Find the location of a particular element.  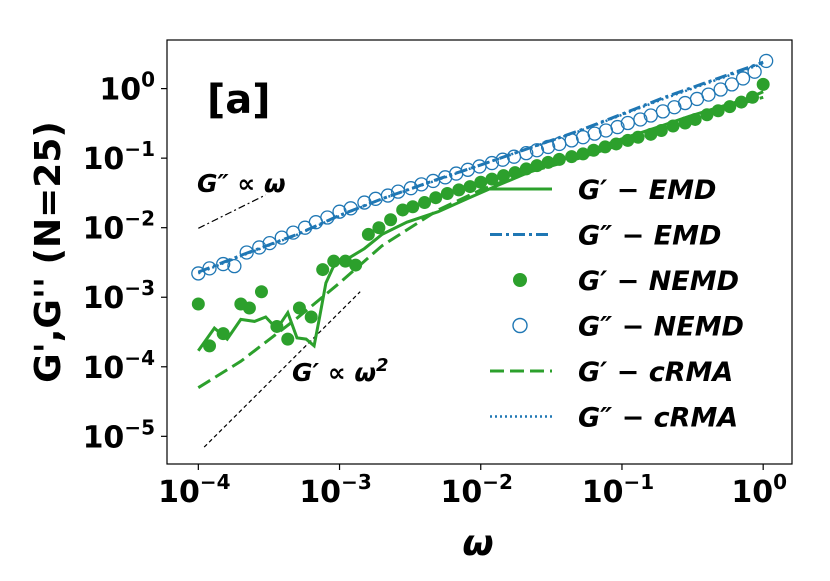

x-tick-label-2: 10⁻² is located at coordinates (477, 490).